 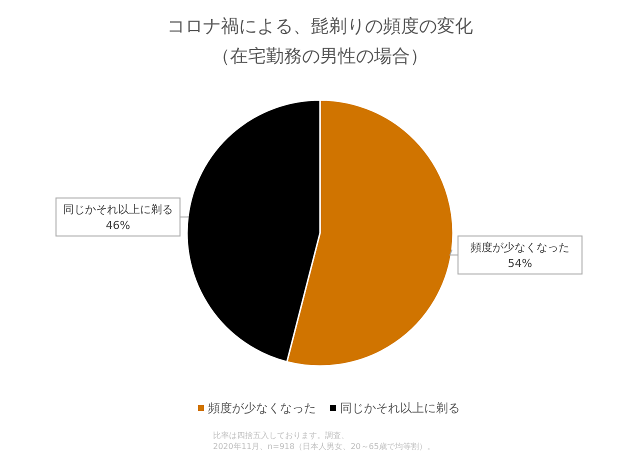 I want to click on chart-title: コロナ禍による、髭剃りの頻度の変化, so click(x=320, y=26).